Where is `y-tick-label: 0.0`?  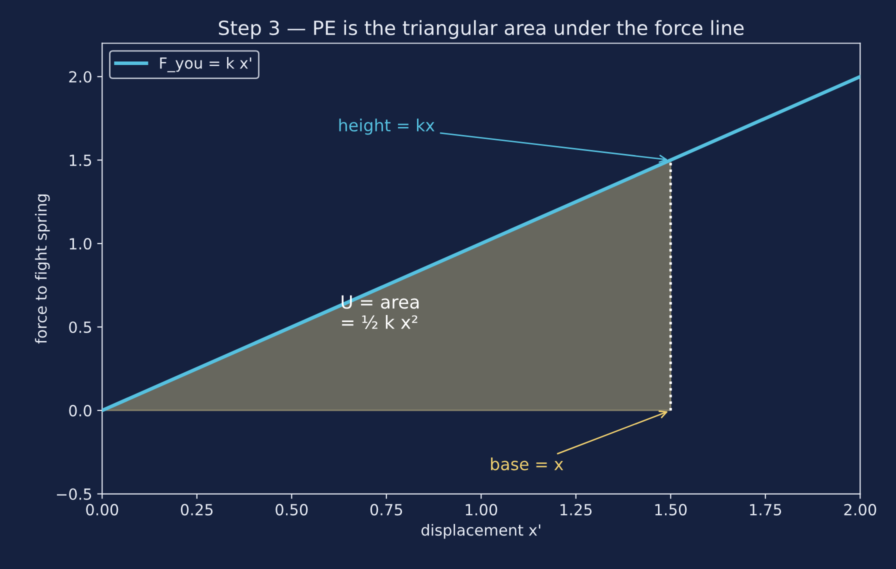
y-tick-label: 0.0 is located at coordinates (80, 410).